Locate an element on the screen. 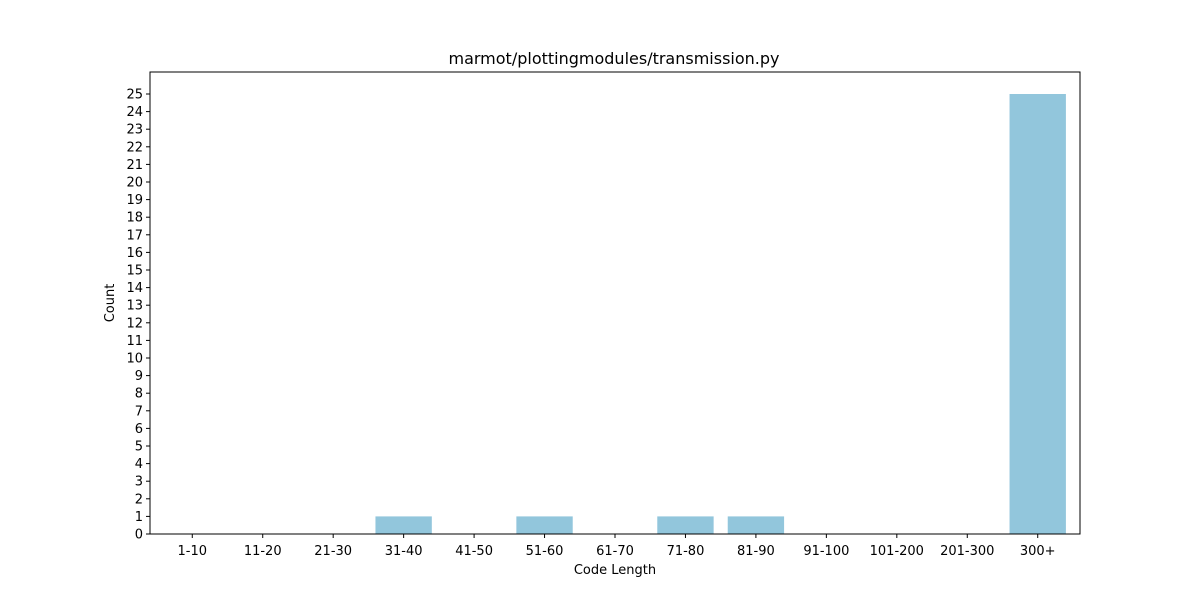 This screenshot has width=1200, height=604. y-tick-label: 1 is located at coordinates (139, 517).